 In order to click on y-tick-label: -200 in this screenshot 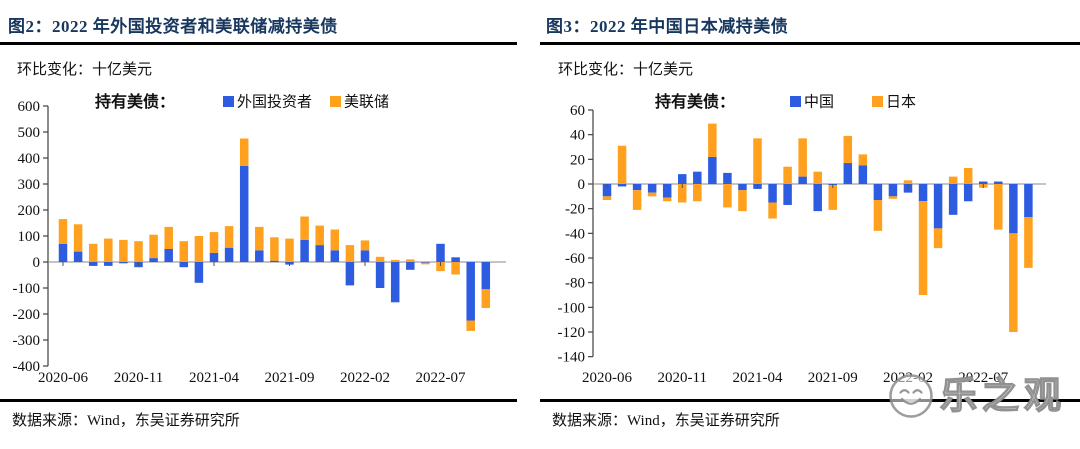, I will do `click(27, 315)`.